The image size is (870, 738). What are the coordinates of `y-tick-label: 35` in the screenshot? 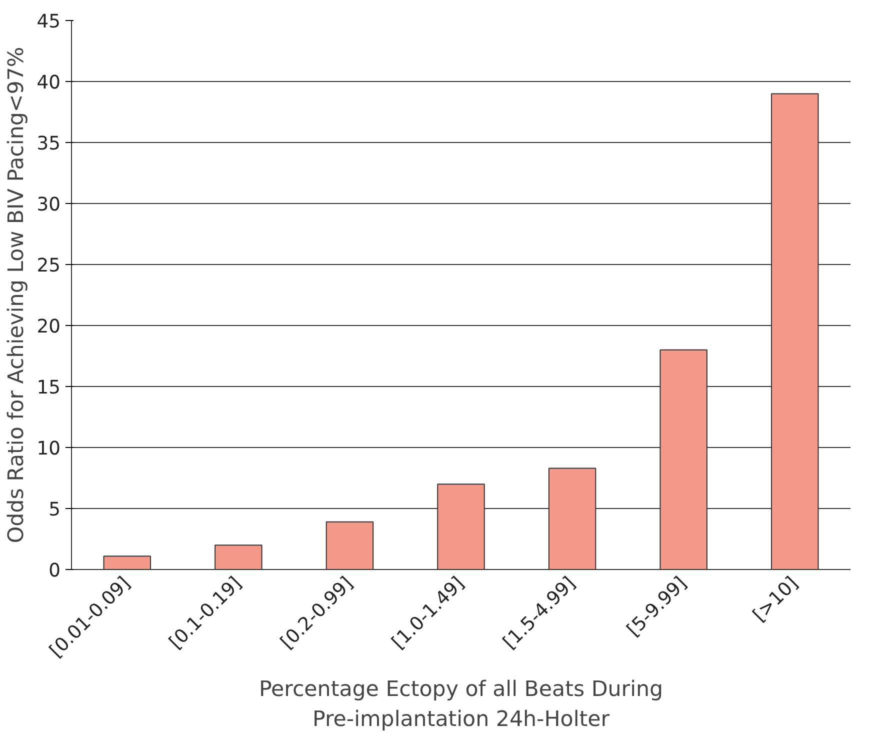 It's located at (48, 144).